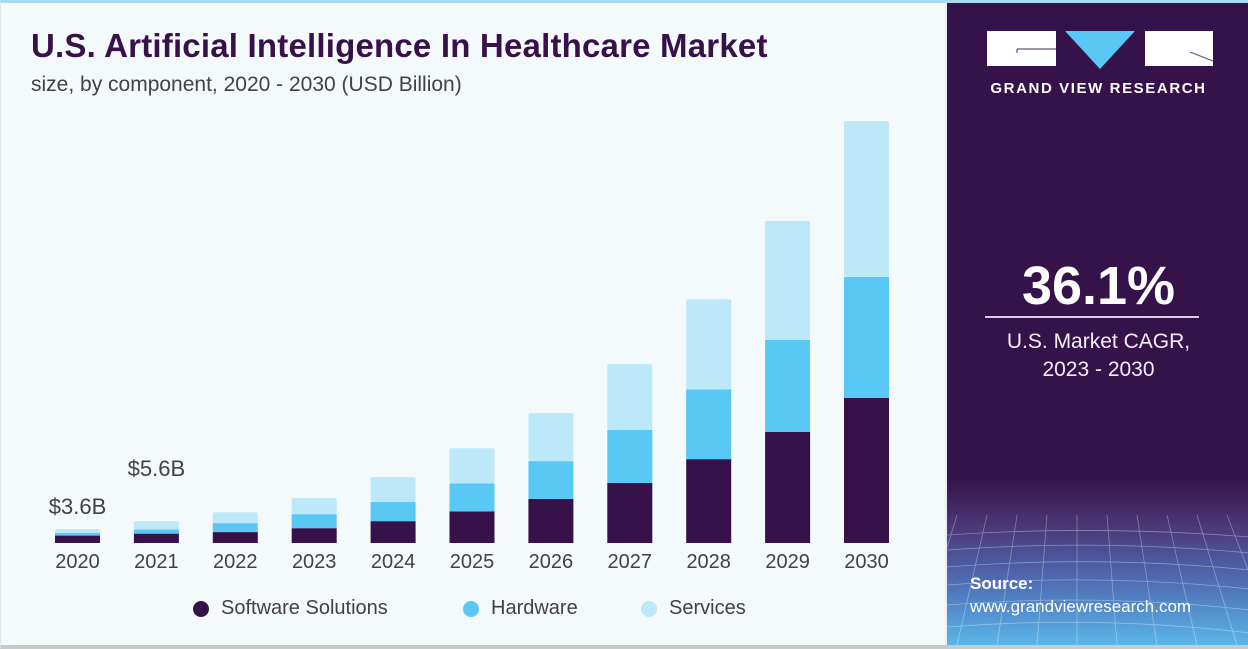 This screenshot has height=649, width=1248. I want to click on brand-name: GRAND VIEW RESEARCH, so click(1098, 88).